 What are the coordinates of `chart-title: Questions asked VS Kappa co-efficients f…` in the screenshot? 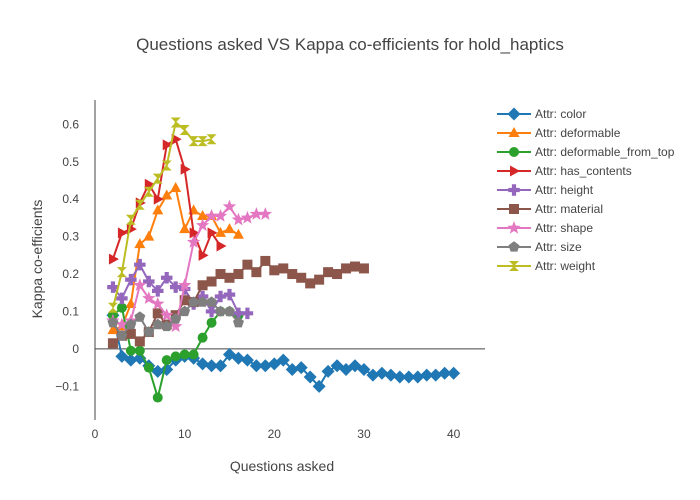 It's located at (350, 44).